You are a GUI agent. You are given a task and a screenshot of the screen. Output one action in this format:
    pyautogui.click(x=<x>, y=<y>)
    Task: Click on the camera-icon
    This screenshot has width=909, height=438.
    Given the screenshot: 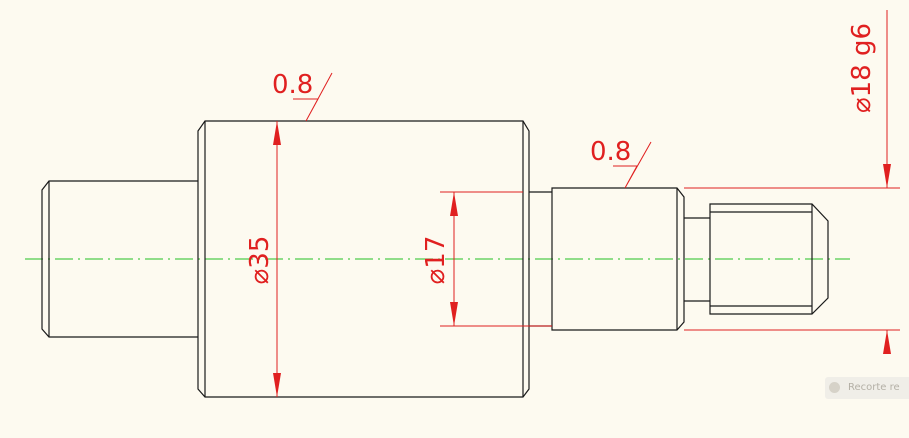 What is the action you would take?
    pyautogui.click(x=834, y=387)
    